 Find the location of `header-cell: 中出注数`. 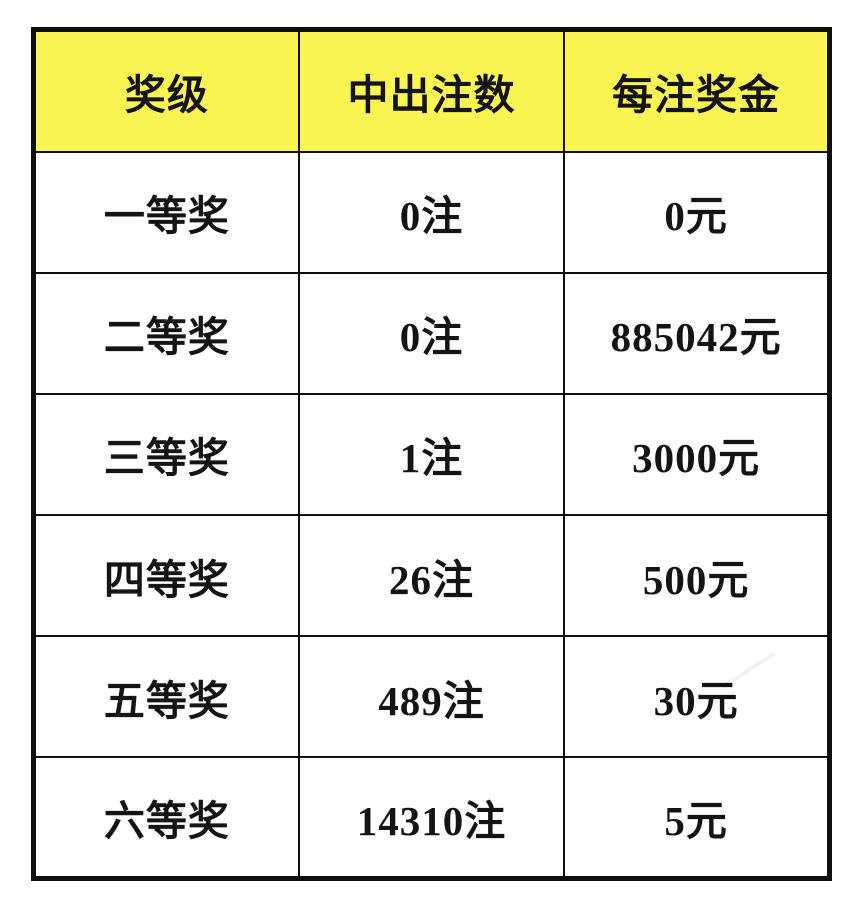

header-cell: 中出注数 is located at coordinates (431, 90).